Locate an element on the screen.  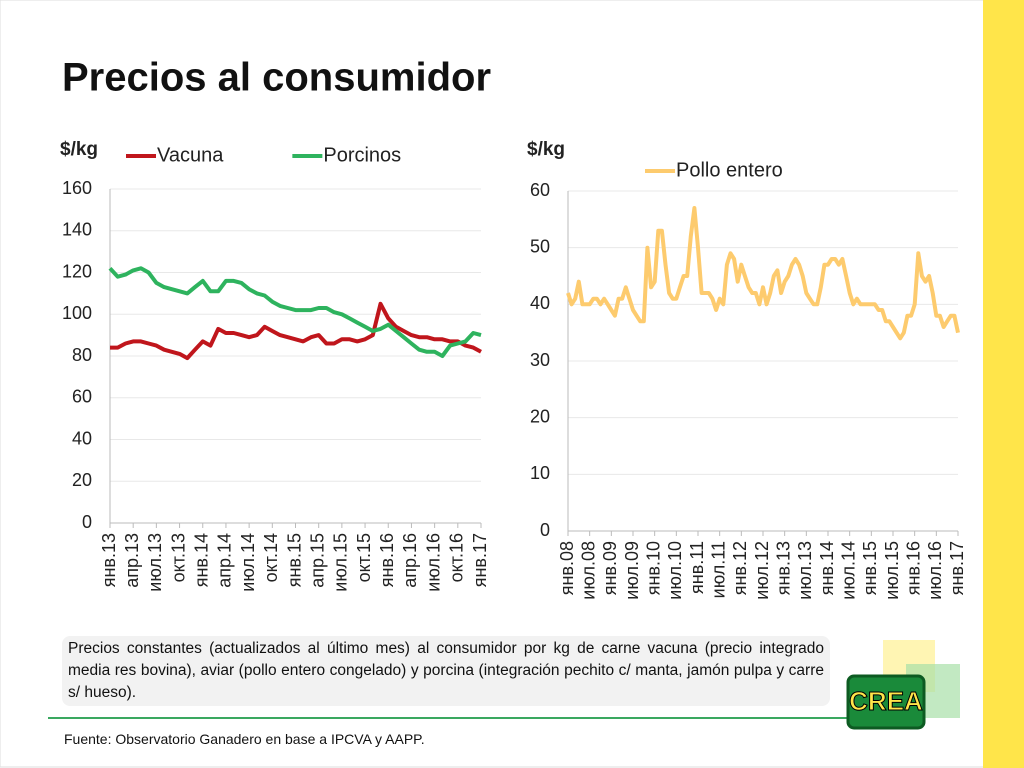
x-tick-label: янв.08 is located at coordinates (567, 568).